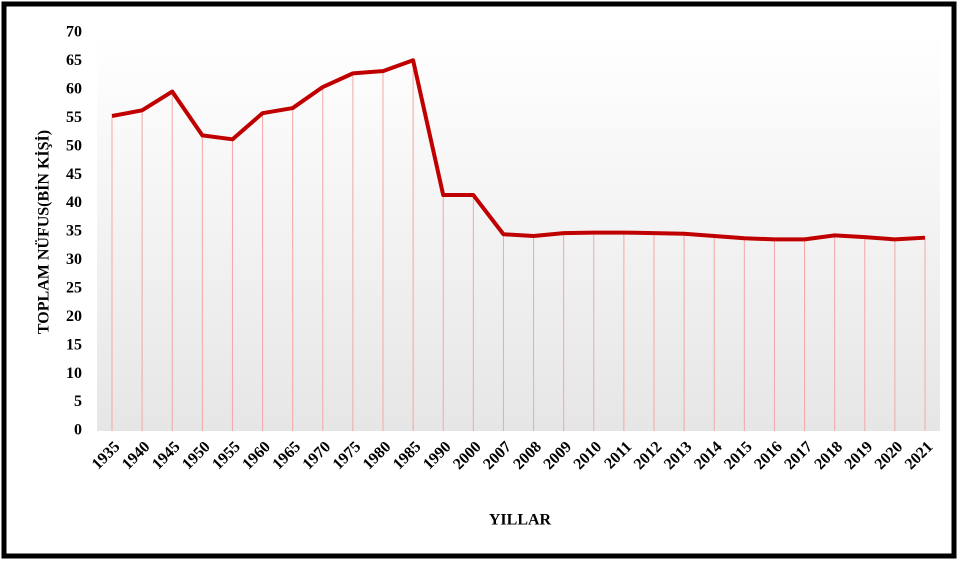  Describe the element at coordinates (74, 344) in the screenshot. I see `y-tick-label: 15` at that location.